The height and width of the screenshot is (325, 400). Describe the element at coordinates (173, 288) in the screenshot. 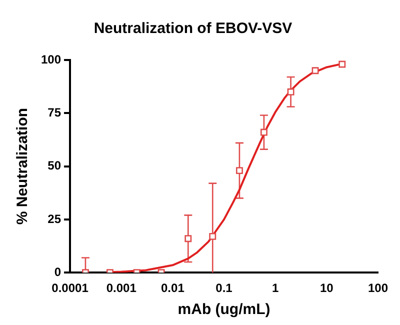

I see `x-tick-label: 0.01` at that location.